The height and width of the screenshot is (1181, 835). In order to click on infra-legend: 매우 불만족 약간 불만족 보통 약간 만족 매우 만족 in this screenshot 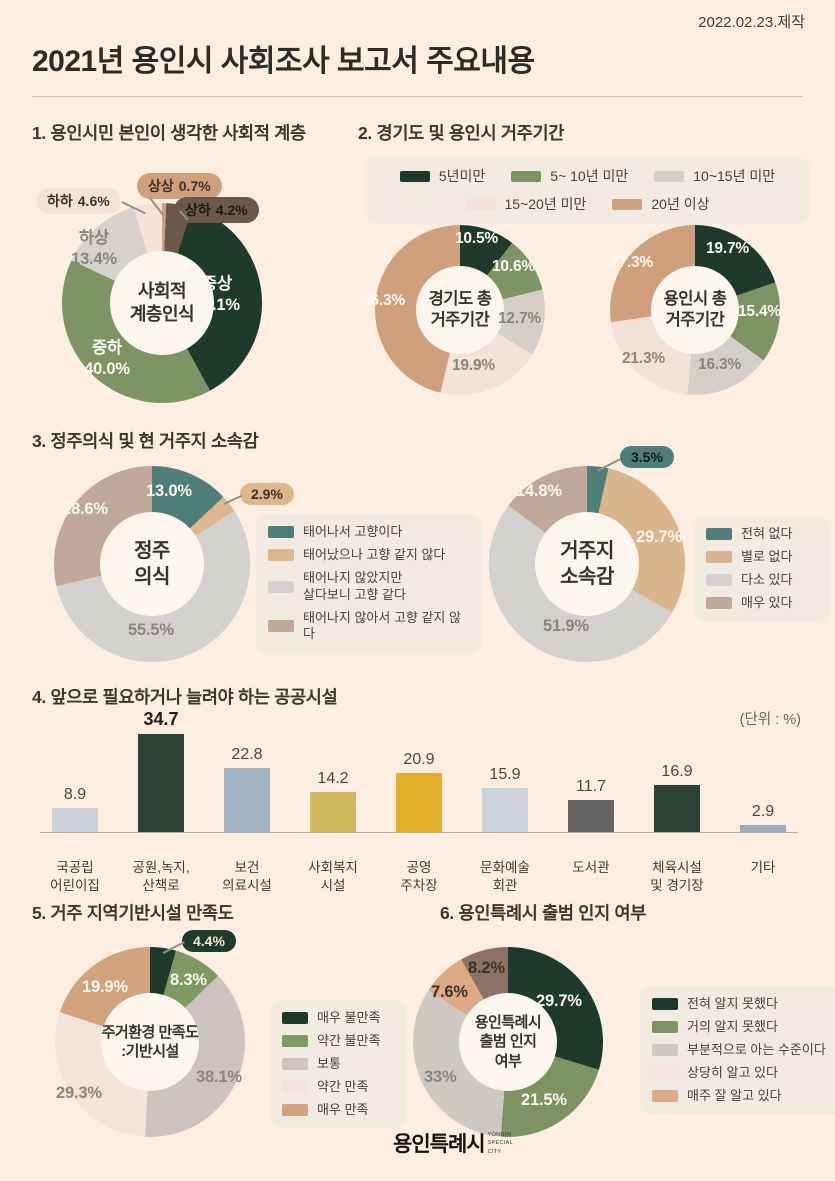, I will do `click(338, 1064)`.